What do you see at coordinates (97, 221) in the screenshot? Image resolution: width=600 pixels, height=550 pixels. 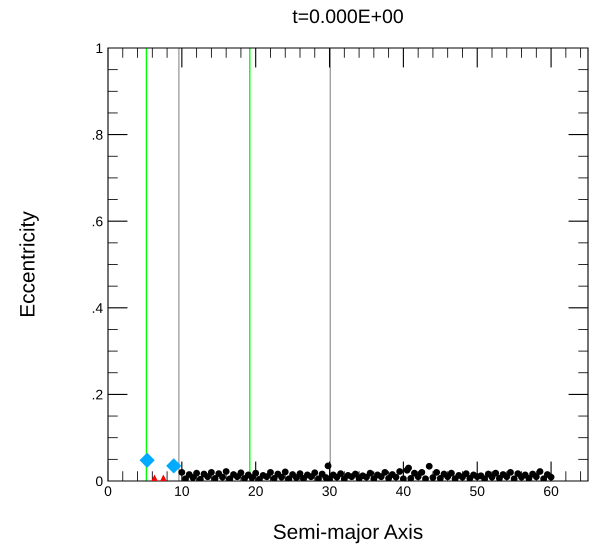 I see `y-tick-label: .6` at bounding box center [97, 221].